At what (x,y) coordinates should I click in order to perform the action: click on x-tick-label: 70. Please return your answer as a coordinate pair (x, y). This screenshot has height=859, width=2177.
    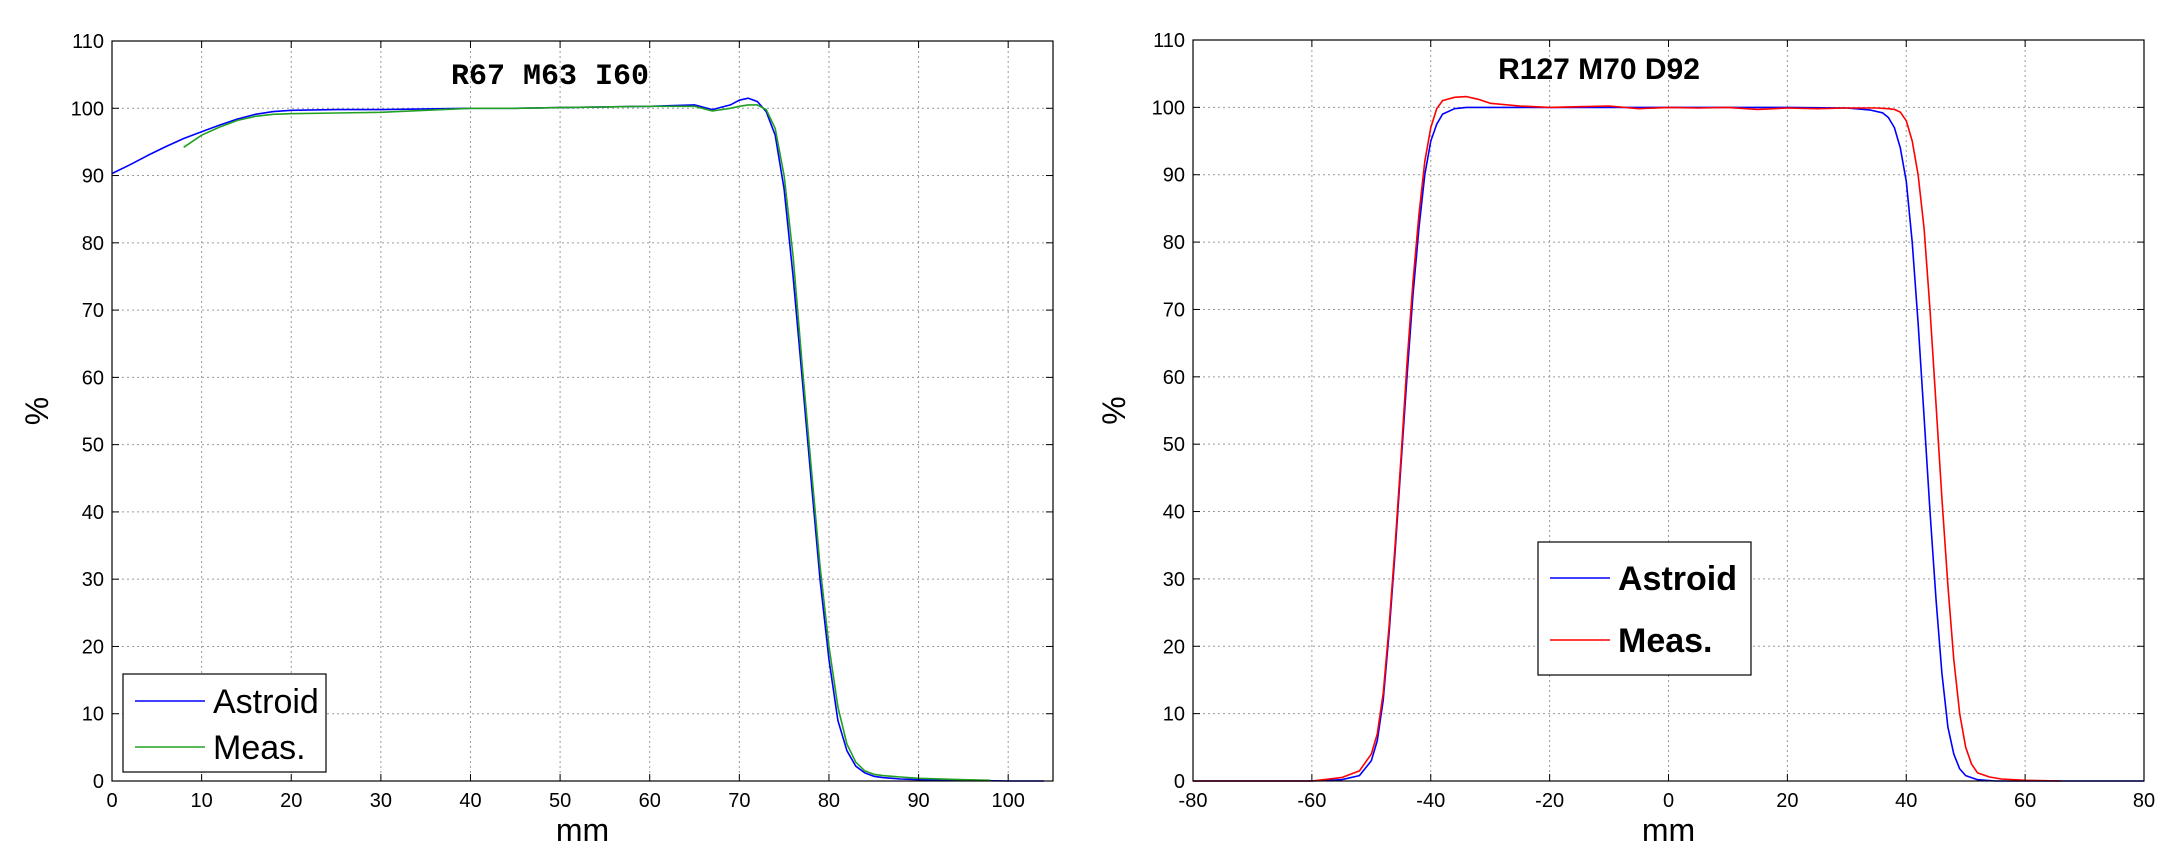
    Looking at the image, I should click on (739, 801).